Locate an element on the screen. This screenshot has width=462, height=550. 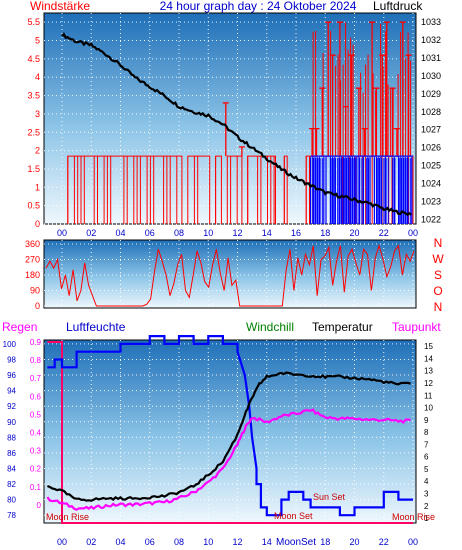
pressure-tick-label: 1022 is located at coordinates (431, 220).